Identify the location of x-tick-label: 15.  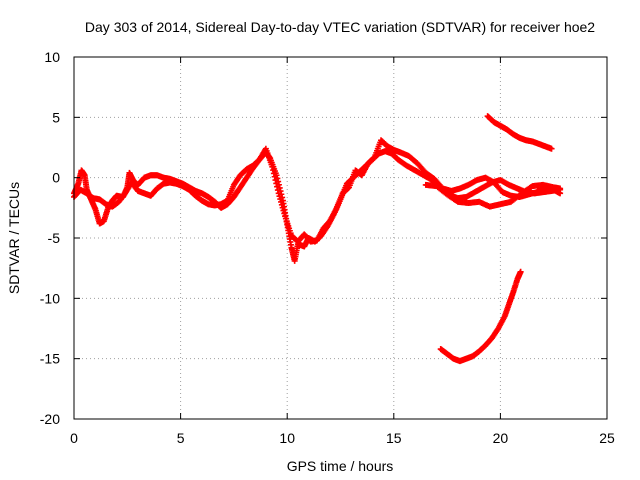
(394, 438).